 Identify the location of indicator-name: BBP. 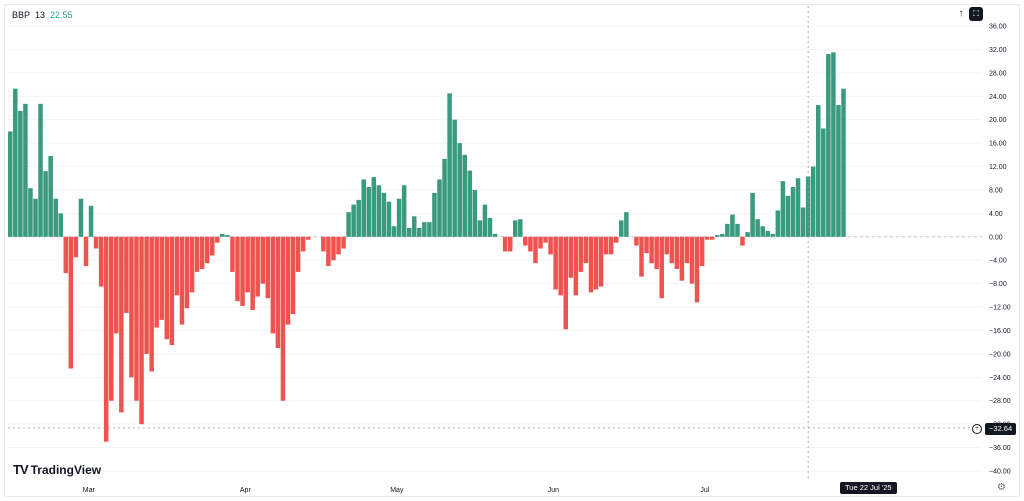
(21, 15).